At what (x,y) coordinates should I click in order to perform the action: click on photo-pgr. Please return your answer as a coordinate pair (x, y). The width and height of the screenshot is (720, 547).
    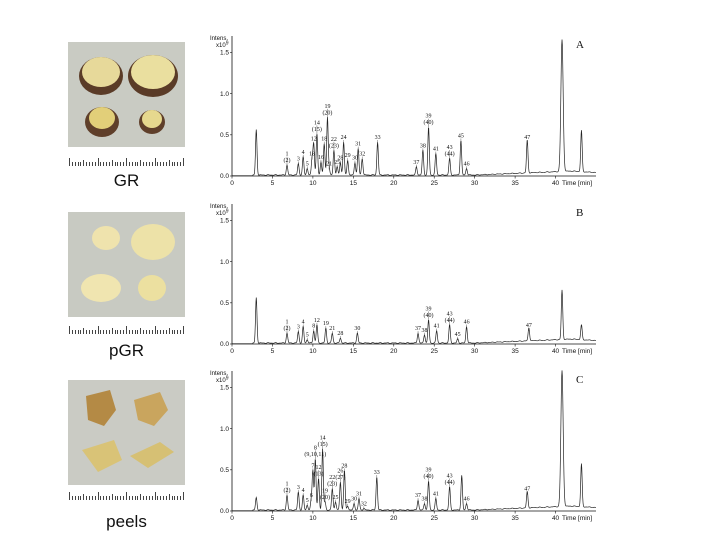
    Looking at the image, I should click on (126, 264).